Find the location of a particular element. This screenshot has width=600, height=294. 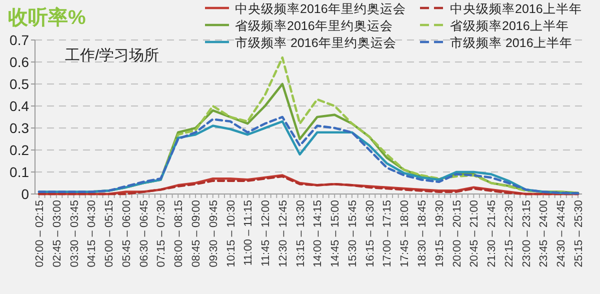

x-tick-label: 18:30 – 18:45 is located at coordinates (422, 234).